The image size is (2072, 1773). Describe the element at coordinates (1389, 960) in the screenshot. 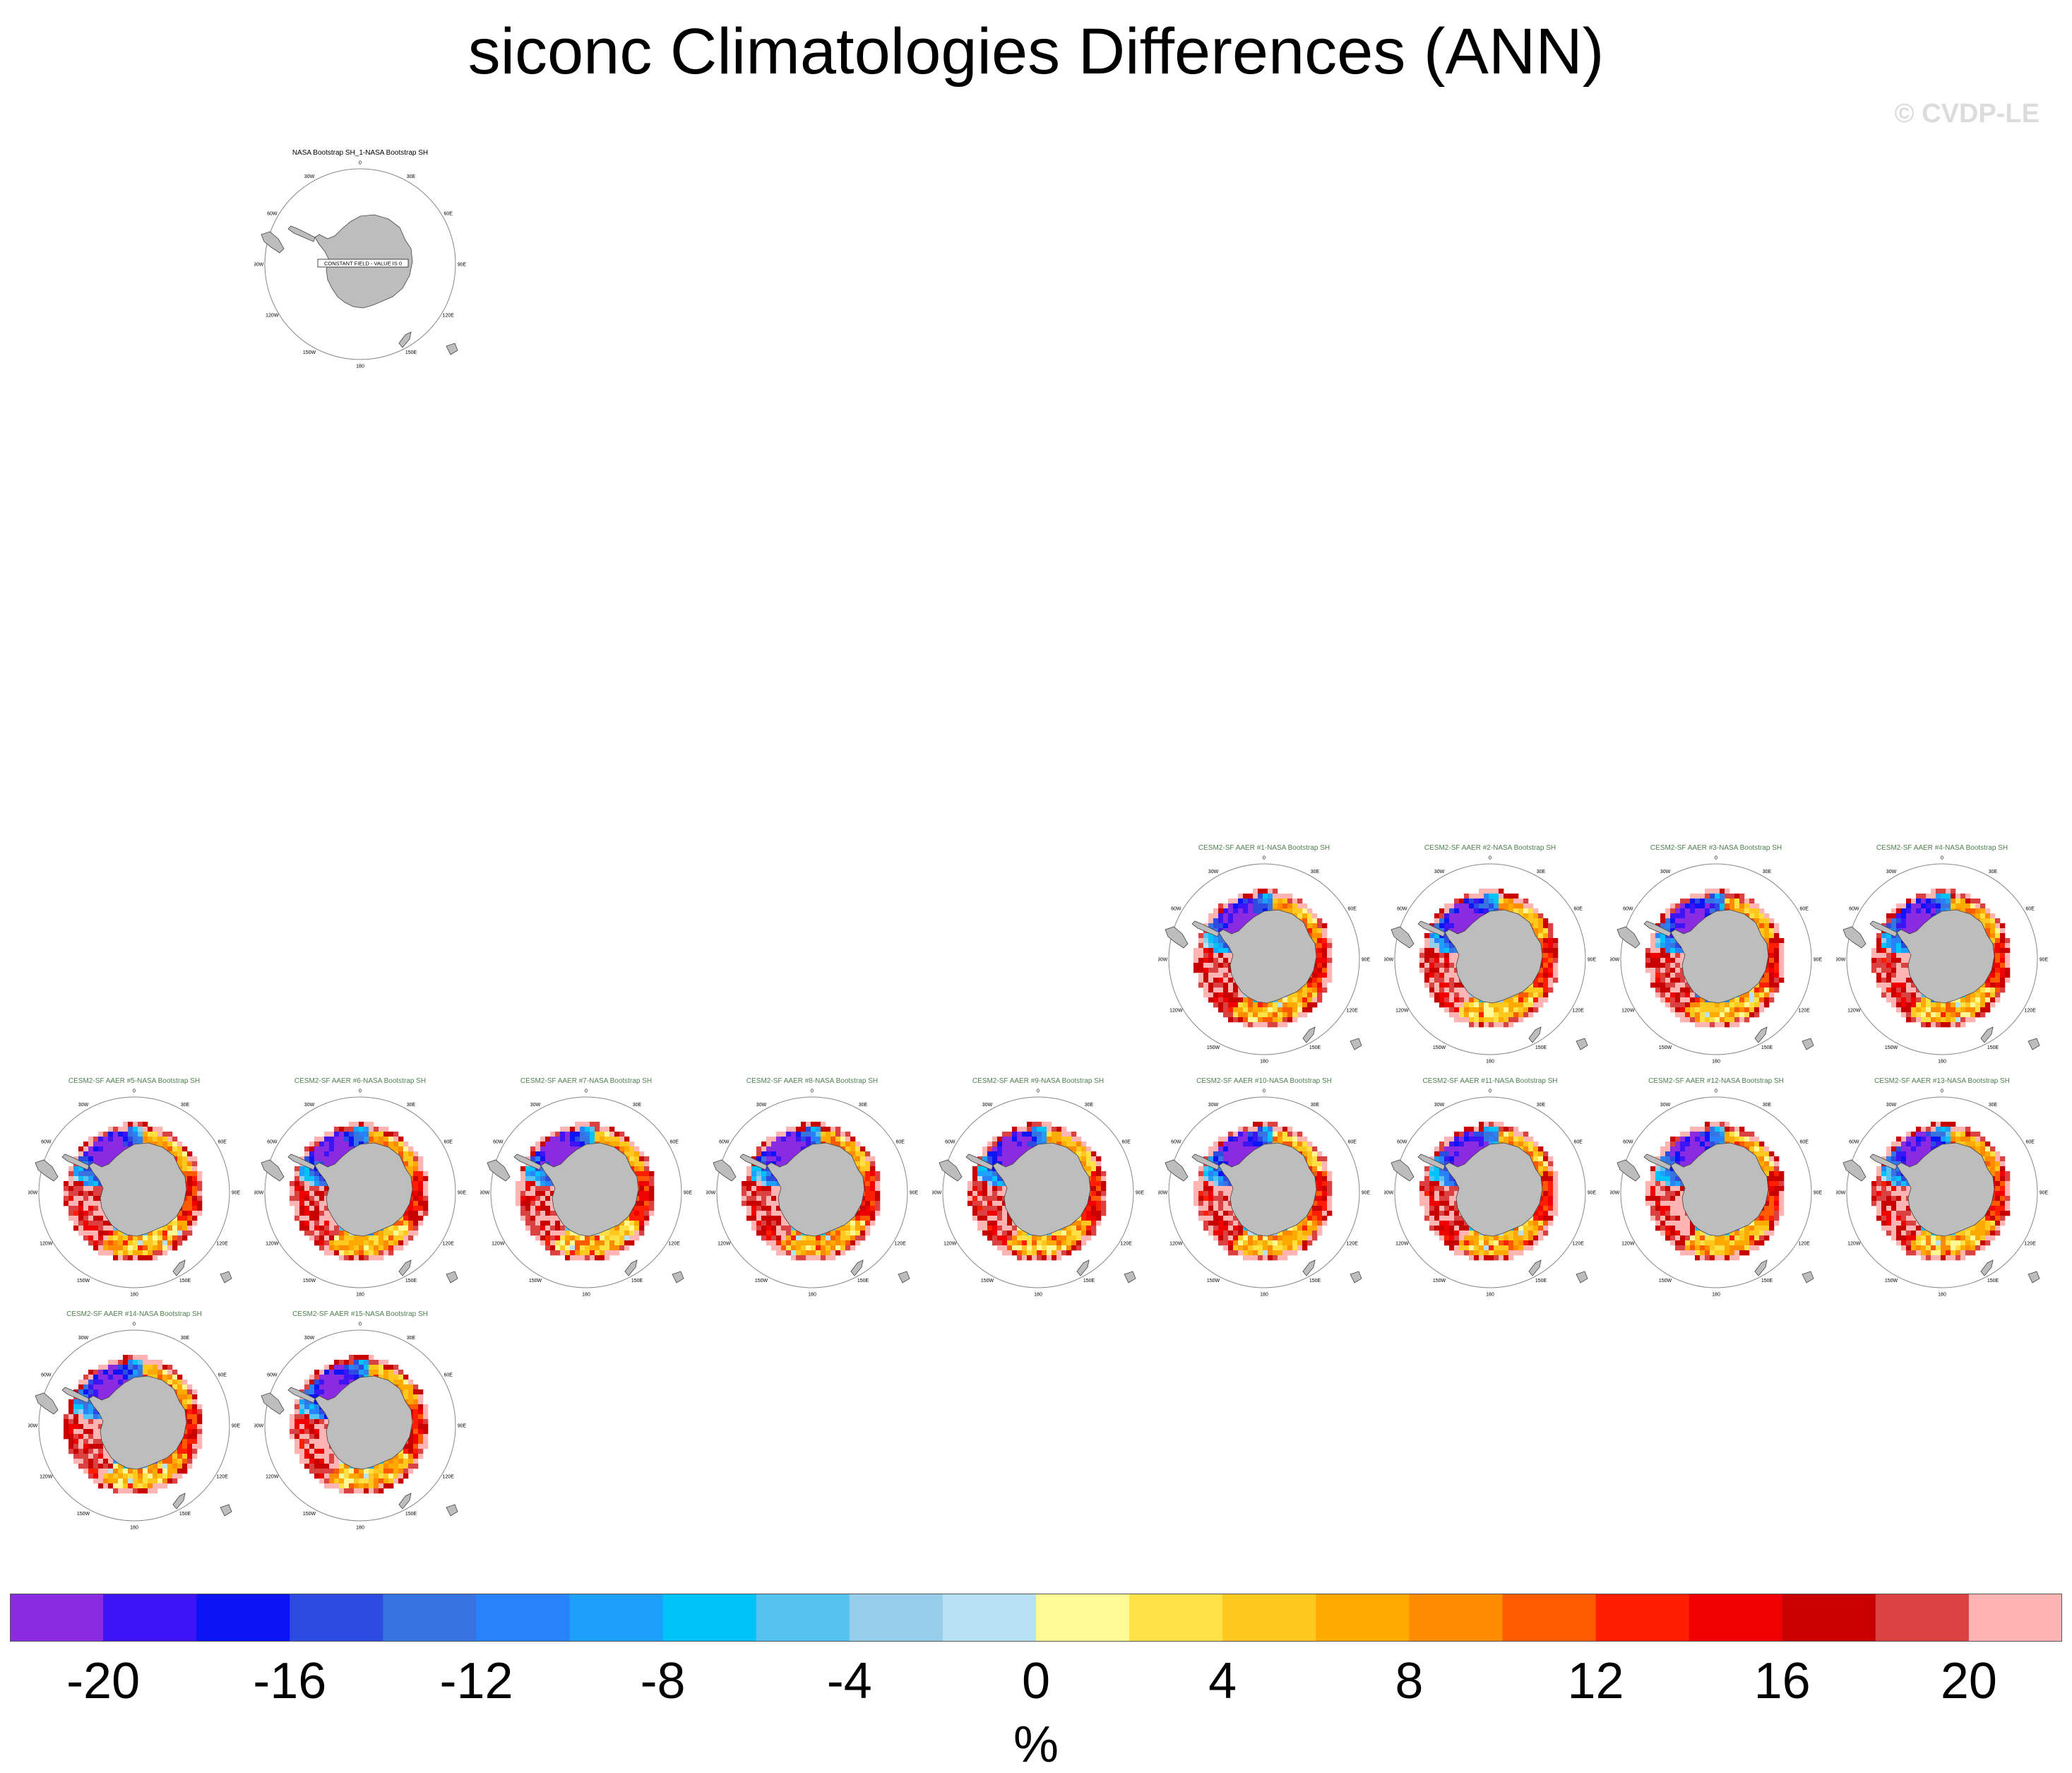

I see `longitude-label: 90W` at that location.